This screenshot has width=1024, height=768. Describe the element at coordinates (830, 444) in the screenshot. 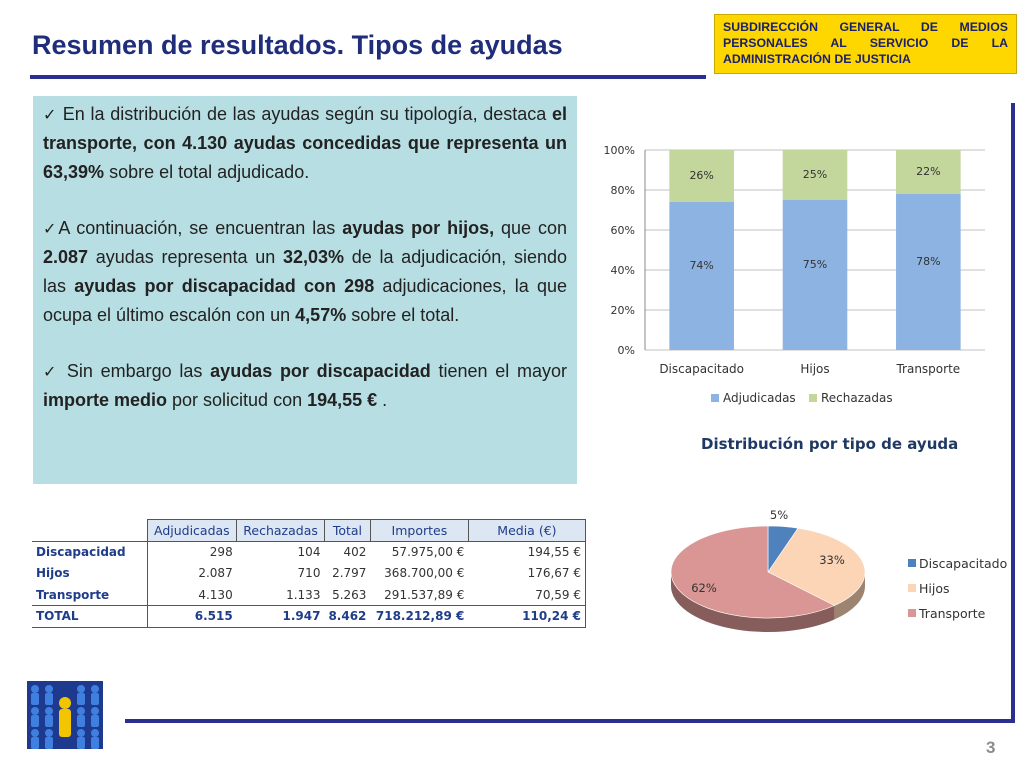

I see `pie-chart-title: Distribución por tipo de ayuda` at that location.